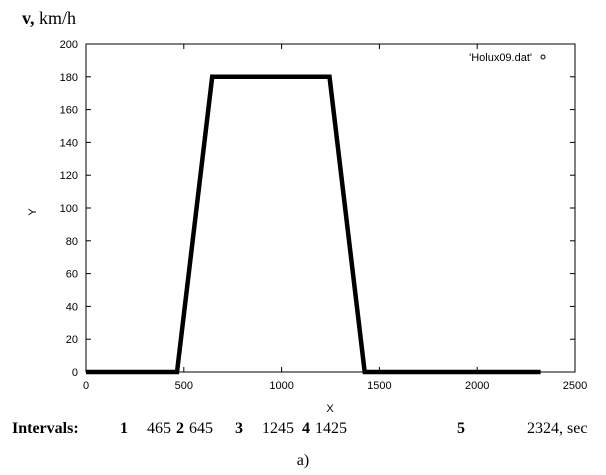 Image resolution: width=606 pixels, height=475 pixels. What do you see at coordinates (69, 111) in the screenshot?
I see `y-tick-label: 160` at bounding box center [69, 111].